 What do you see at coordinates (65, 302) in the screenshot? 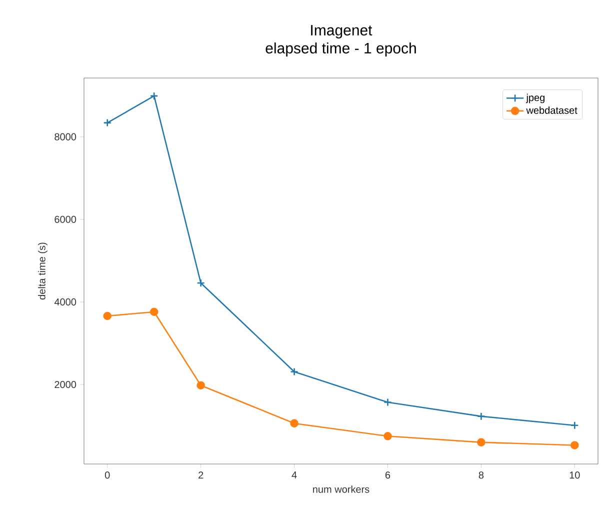
I see `y-tick-label: 4000` at bounding box center [65, 302].